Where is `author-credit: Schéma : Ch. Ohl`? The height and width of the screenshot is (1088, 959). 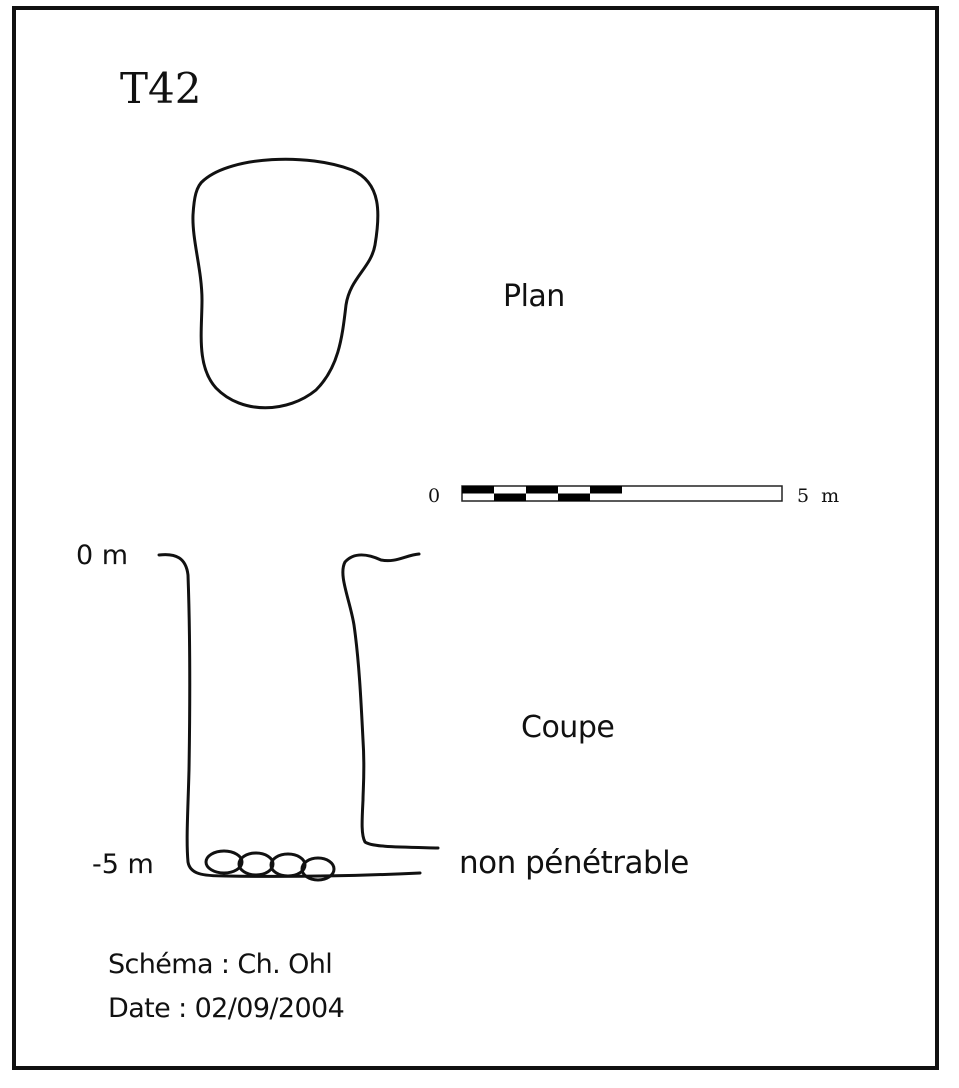
author-credit: Schéma : Ch. Ohl is located at coordinates (220, 964).